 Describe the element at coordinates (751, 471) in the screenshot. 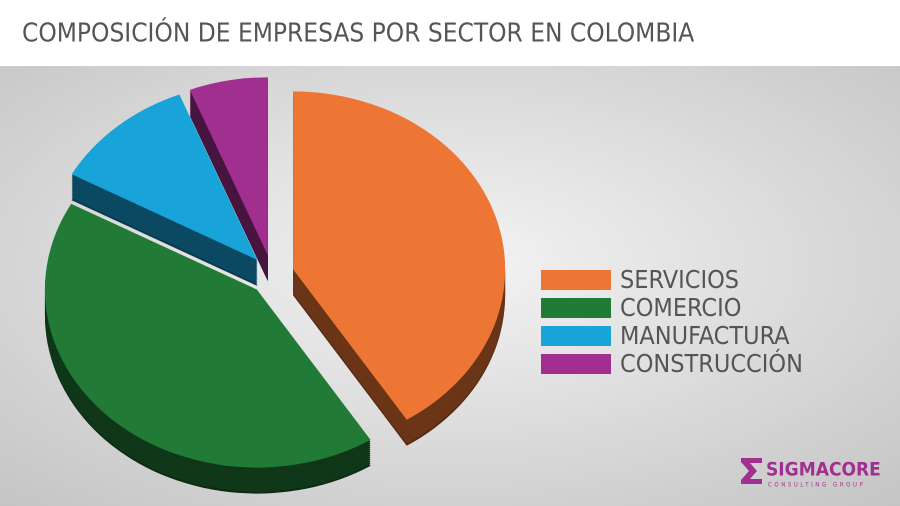

I see `logo-mark` at that location.